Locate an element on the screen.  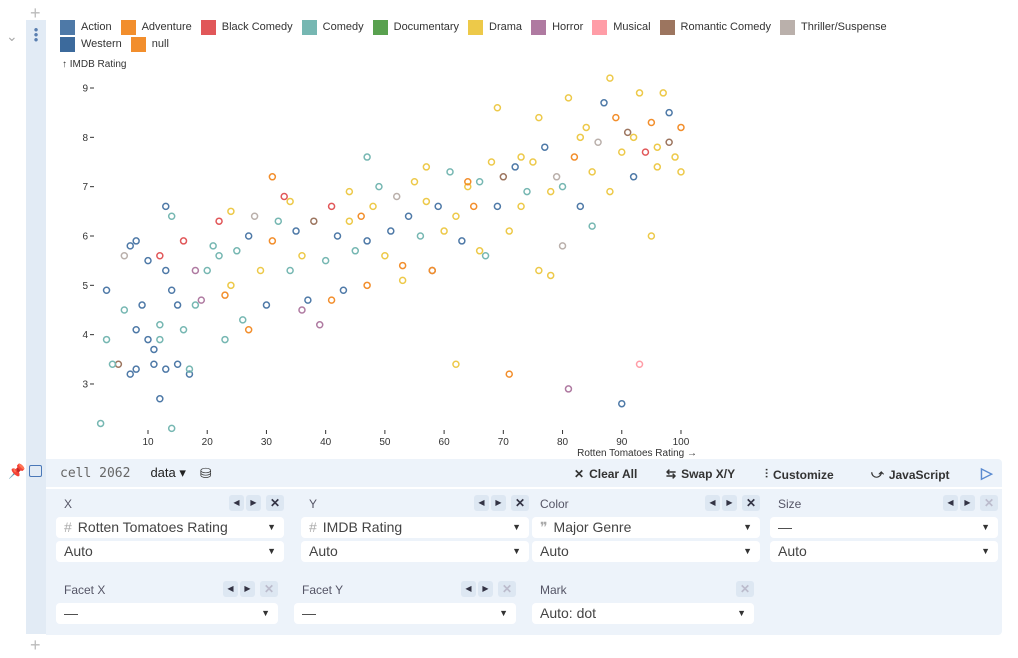
legend-item: Horror is located at coordinates (557, 27).